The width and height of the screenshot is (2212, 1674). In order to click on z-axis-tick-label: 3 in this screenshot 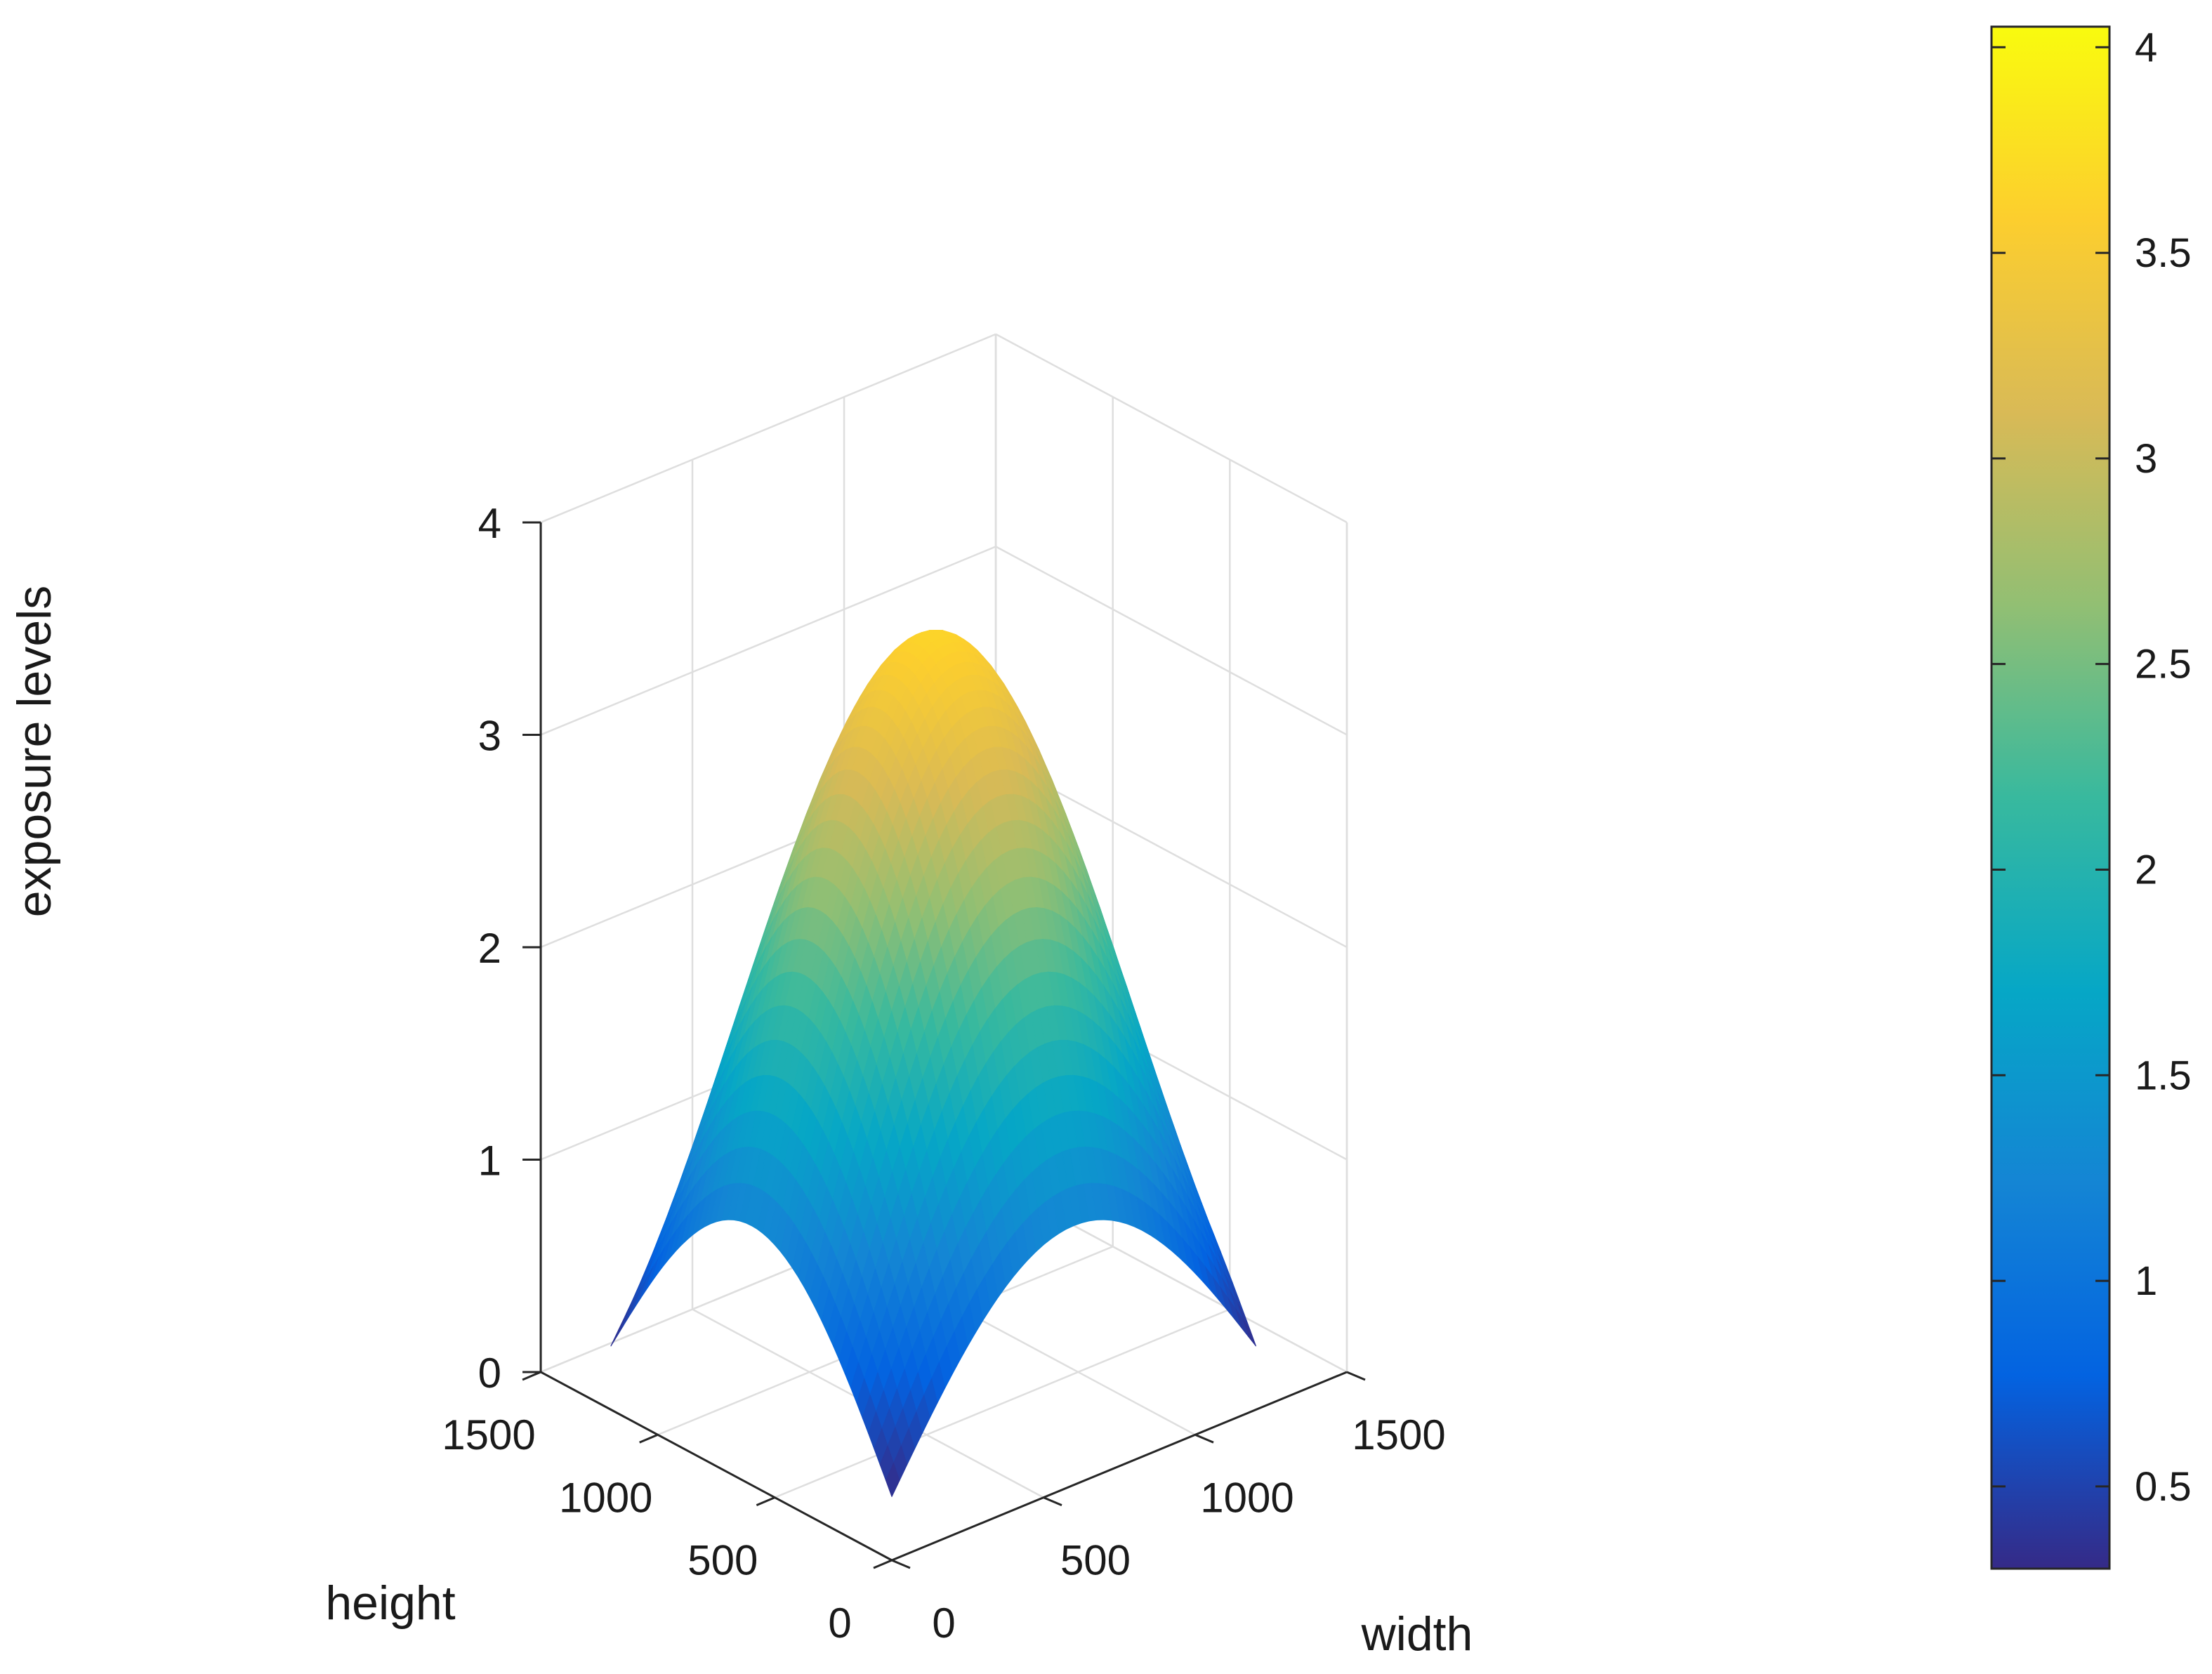, I will do `click(489, 735)`.